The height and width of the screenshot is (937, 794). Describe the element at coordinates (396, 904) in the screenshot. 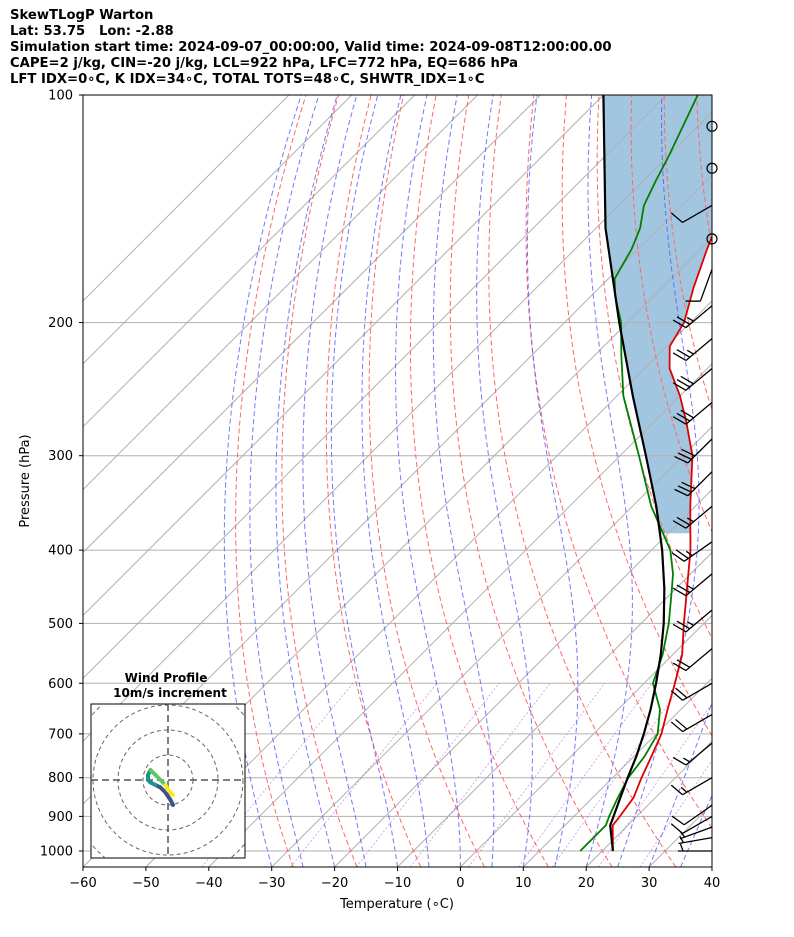

I see `x-axis-label: Temperature (∘C)` at that location.